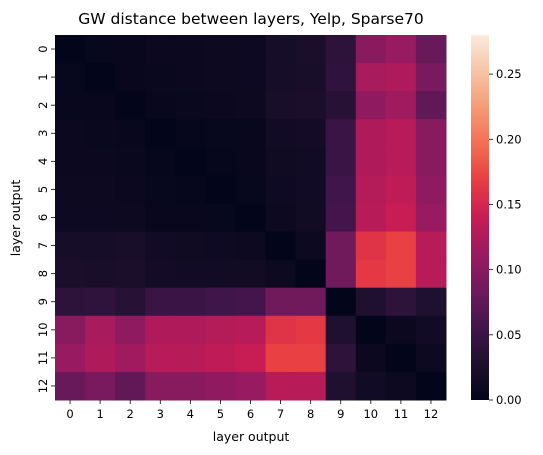 The image size is (543, 455). What do you see at coordinates (43, 48) in the screenshot?
I see `y-tick-label: 0` at bounding box center [43, 48].